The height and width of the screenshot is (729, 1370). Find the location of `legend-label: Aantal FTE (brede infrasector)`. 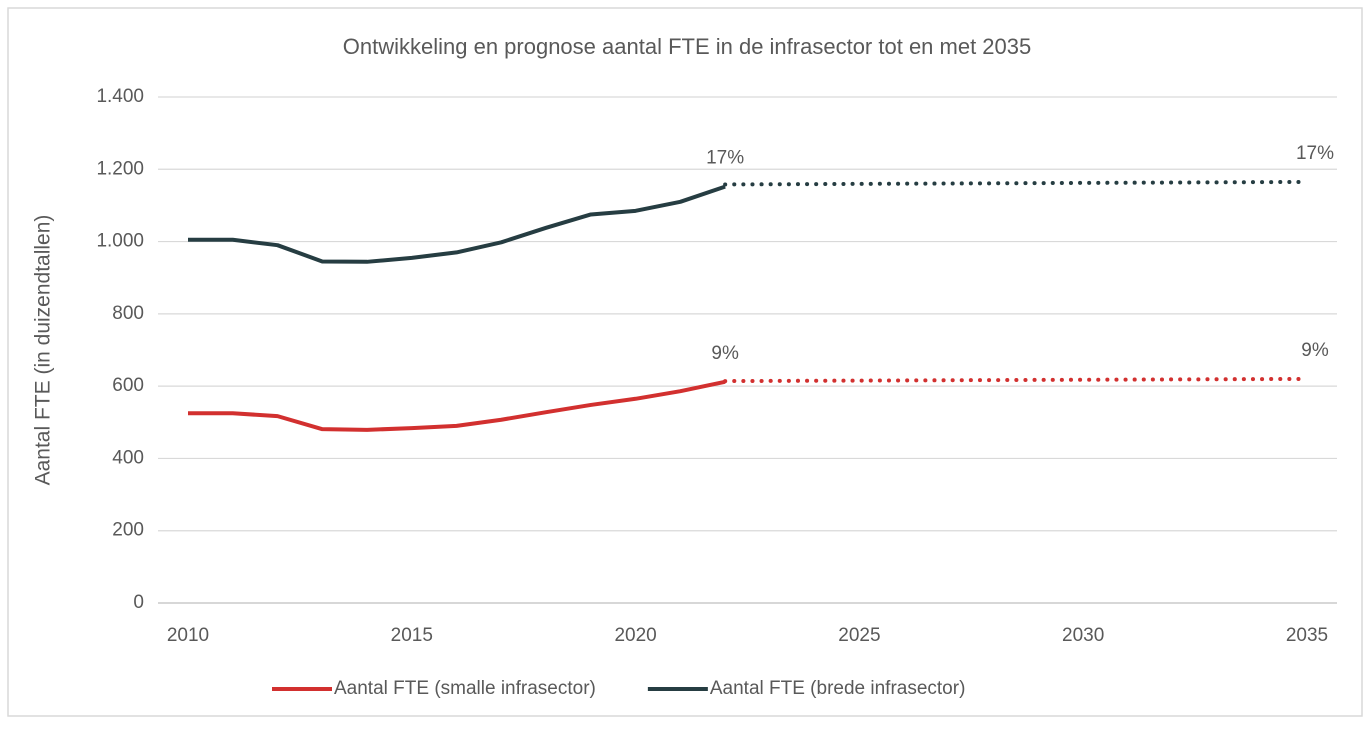

legend-label: Aantal FTE (brede infrasector) is located at coordinates (838, 688).